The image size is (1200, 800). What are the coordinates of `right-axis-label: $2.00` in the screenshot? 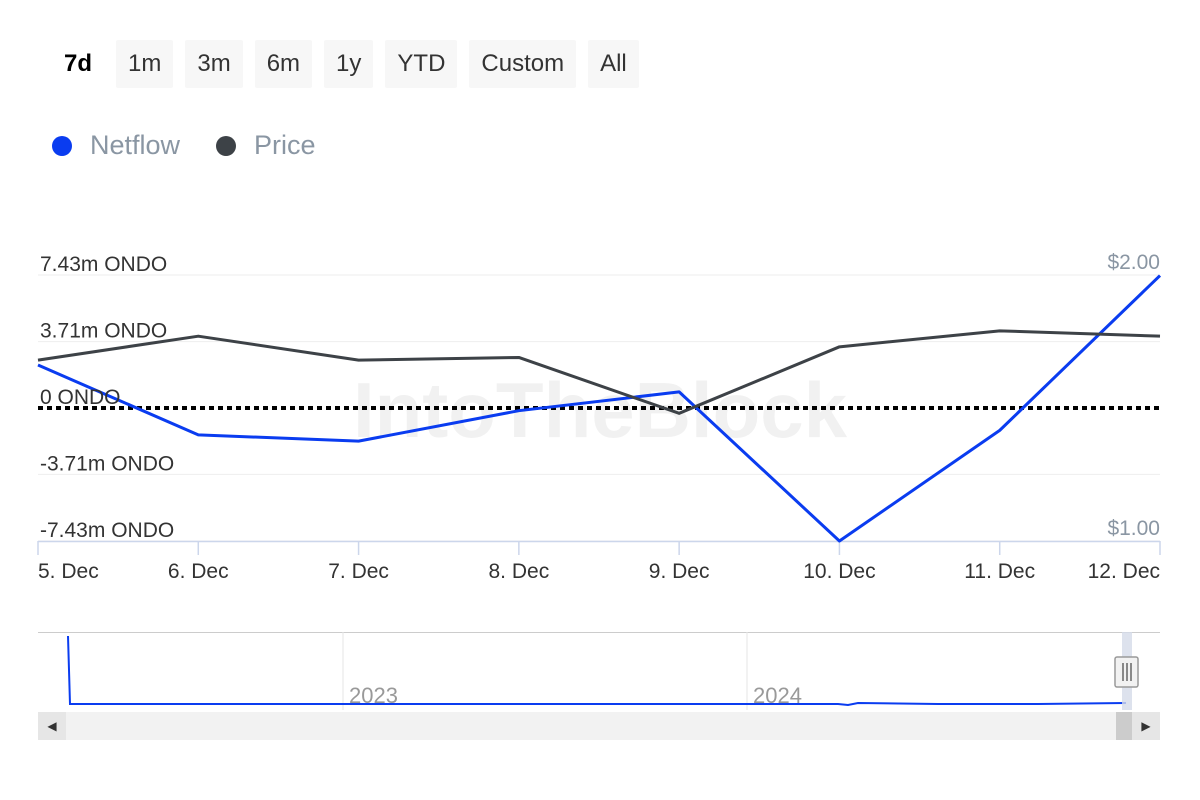 It's located at (1133, 262).